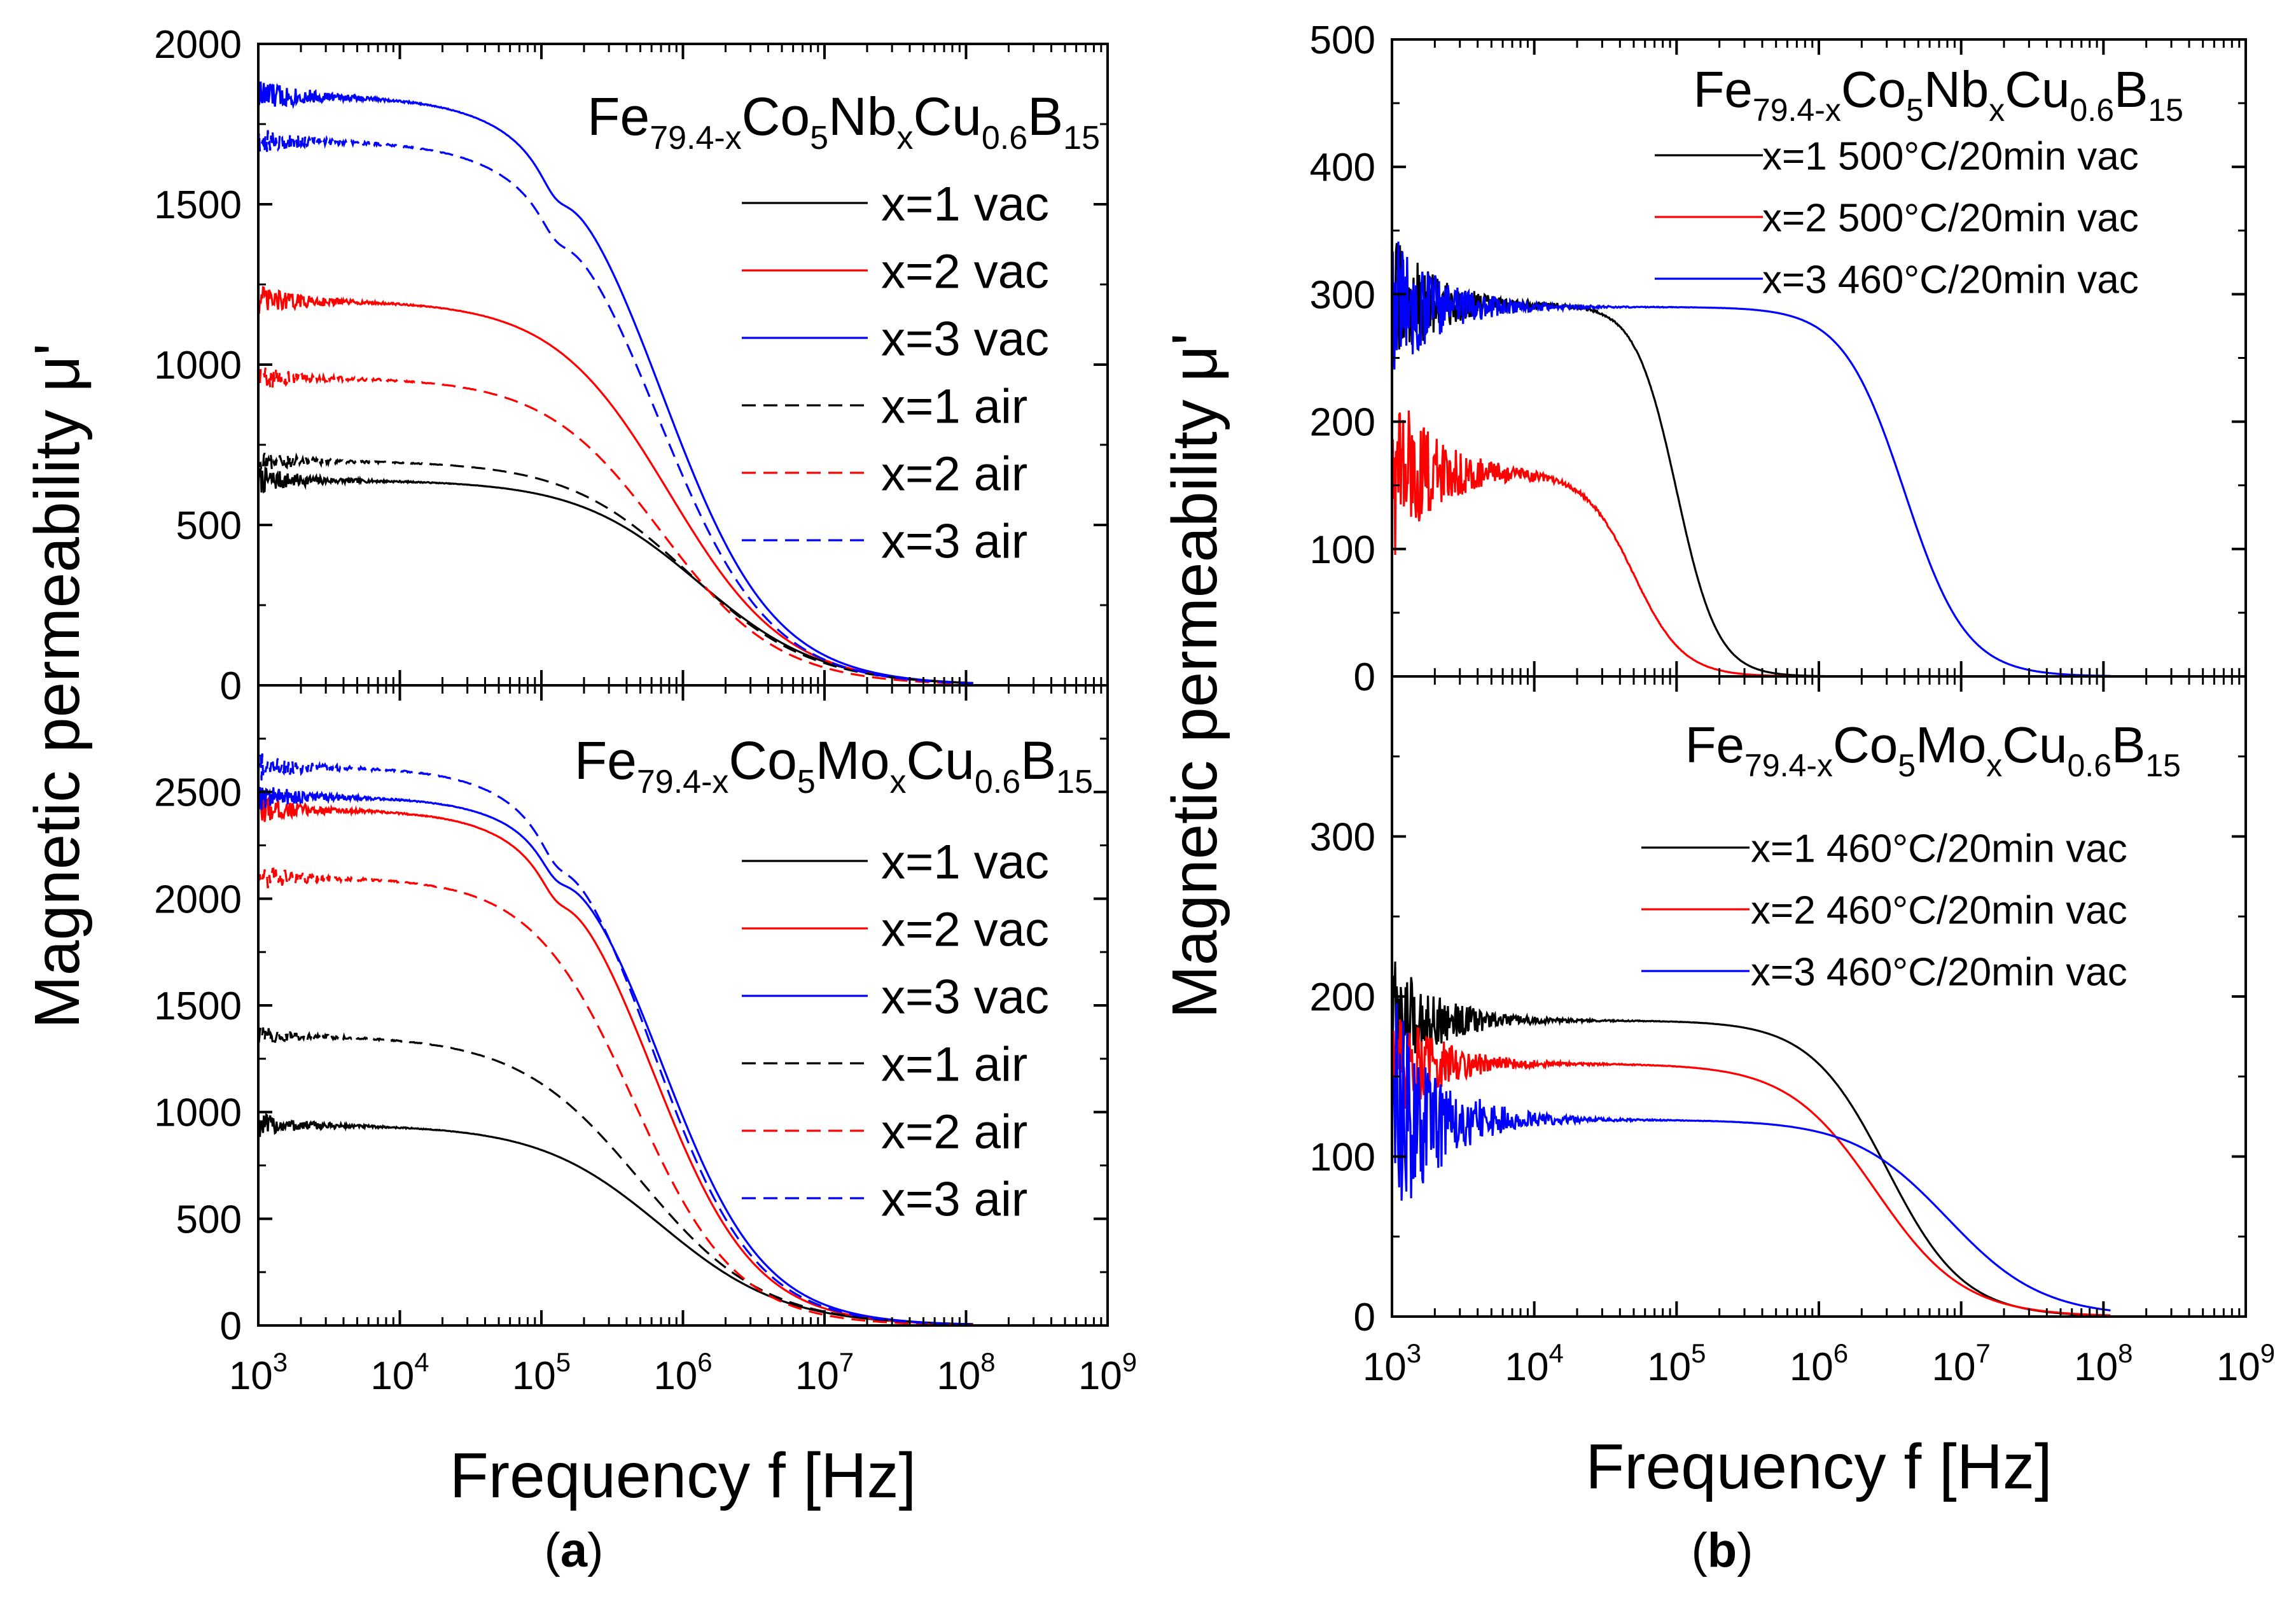  I want to click on plot-title-b-top: Fe79.4-xCo5NbxCu0.6B15, so click(1938, 94).